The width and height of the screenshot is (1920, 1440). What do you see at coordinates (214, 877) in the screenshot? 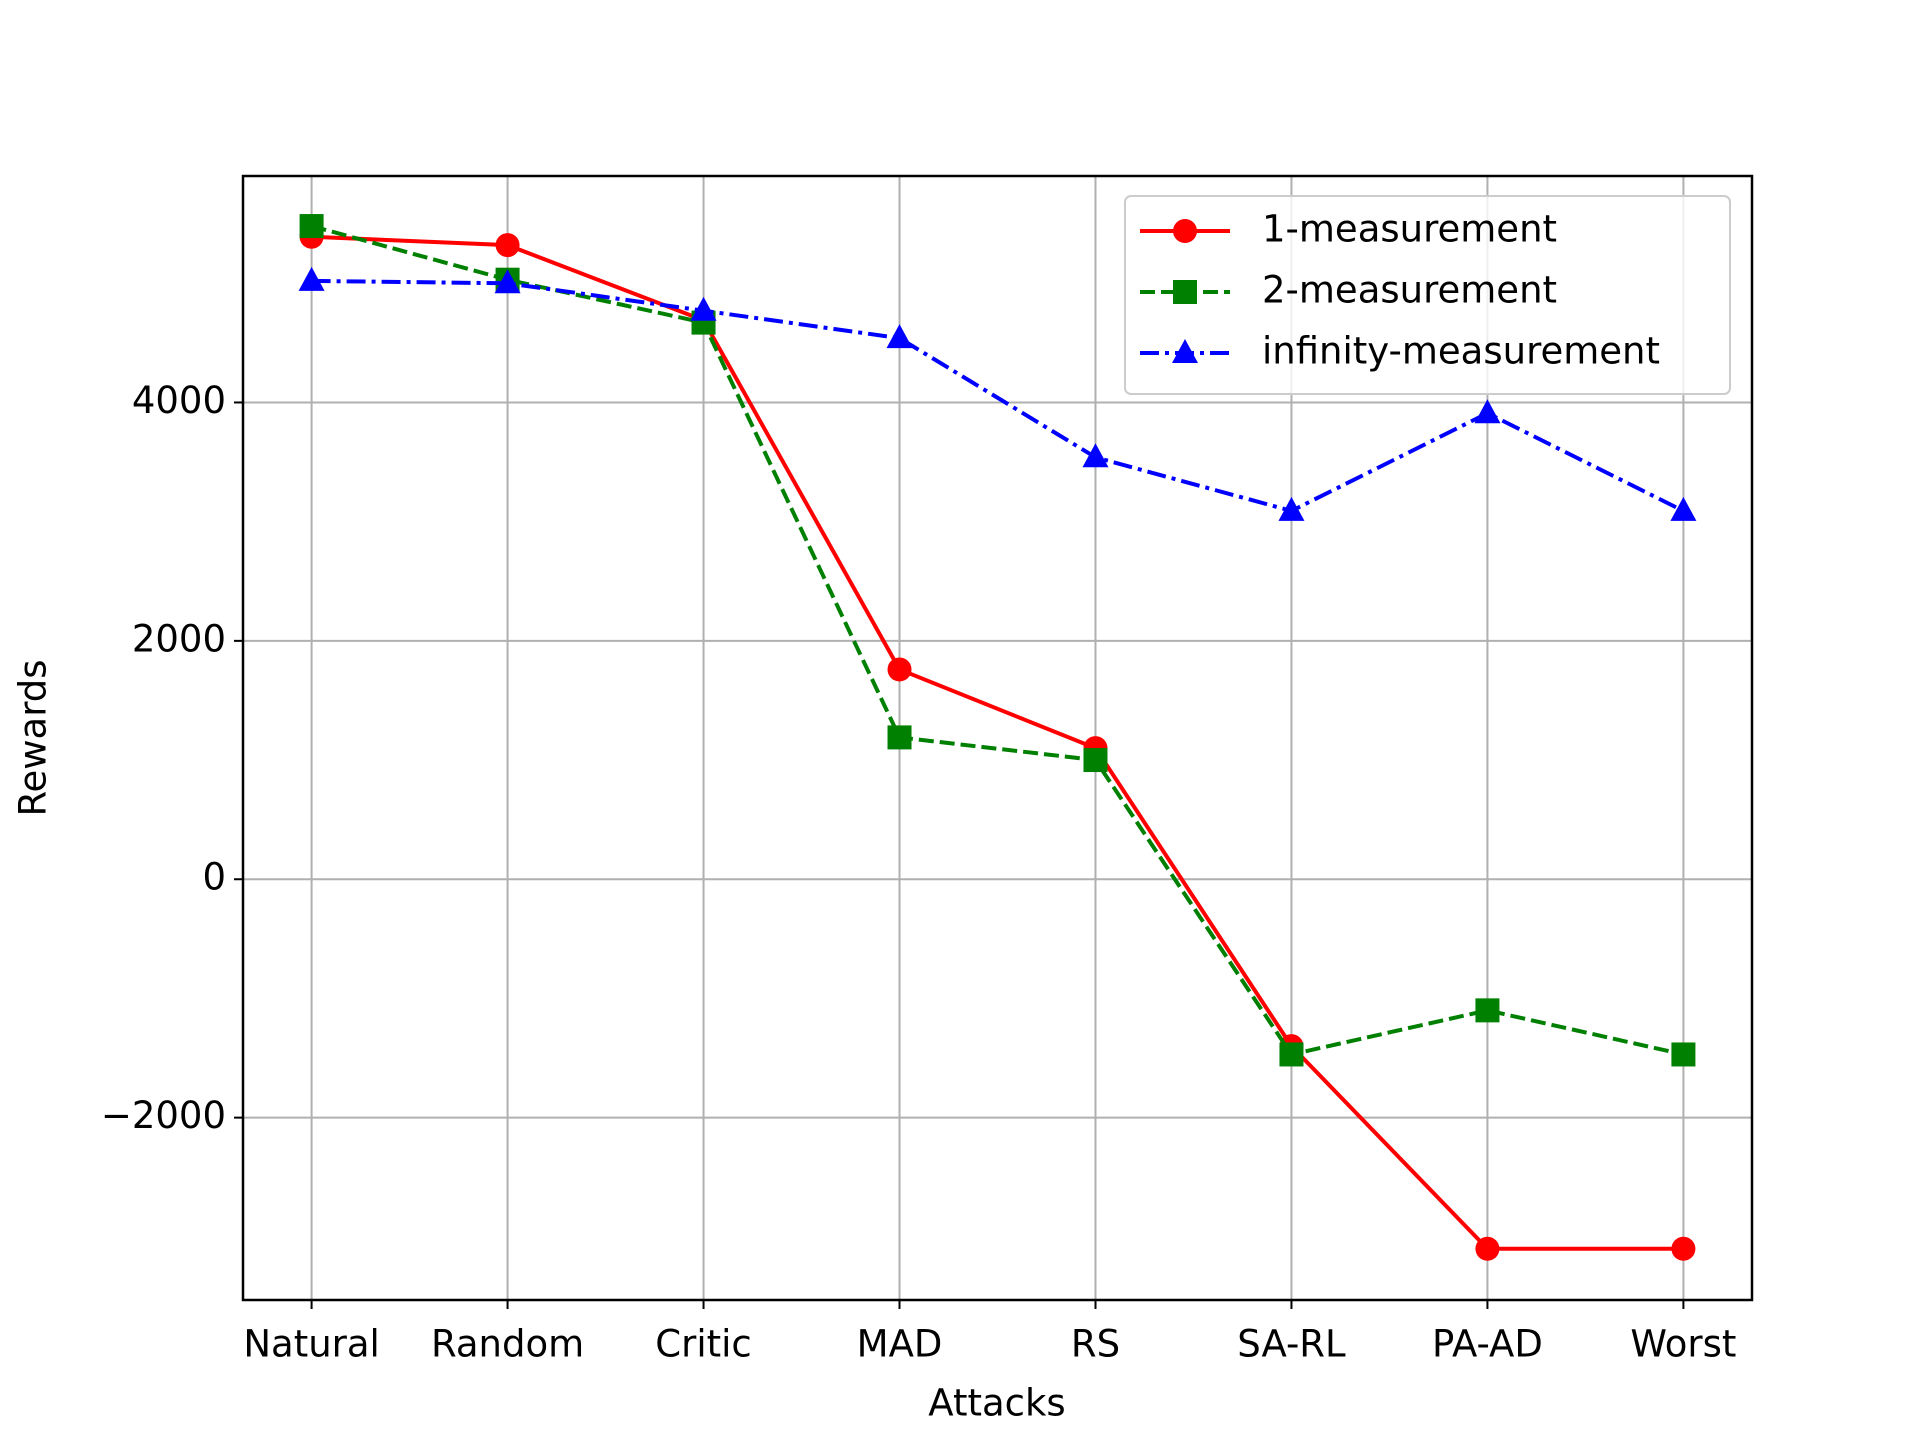
I see `y-tick-label: 0` at bounding box center [214, 877].